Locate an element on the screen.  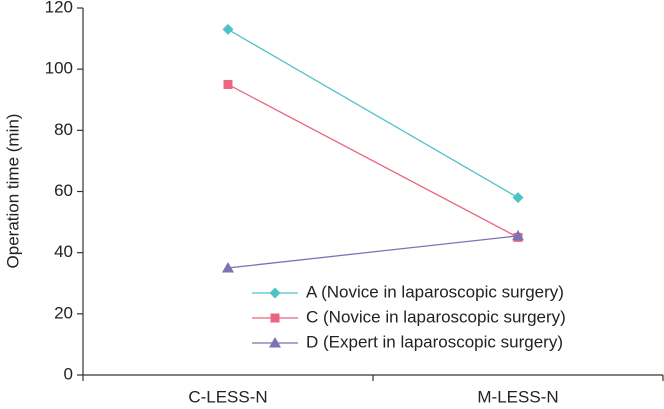
y-axis-label: Operation time (min) is located at coordinates (12, 191).